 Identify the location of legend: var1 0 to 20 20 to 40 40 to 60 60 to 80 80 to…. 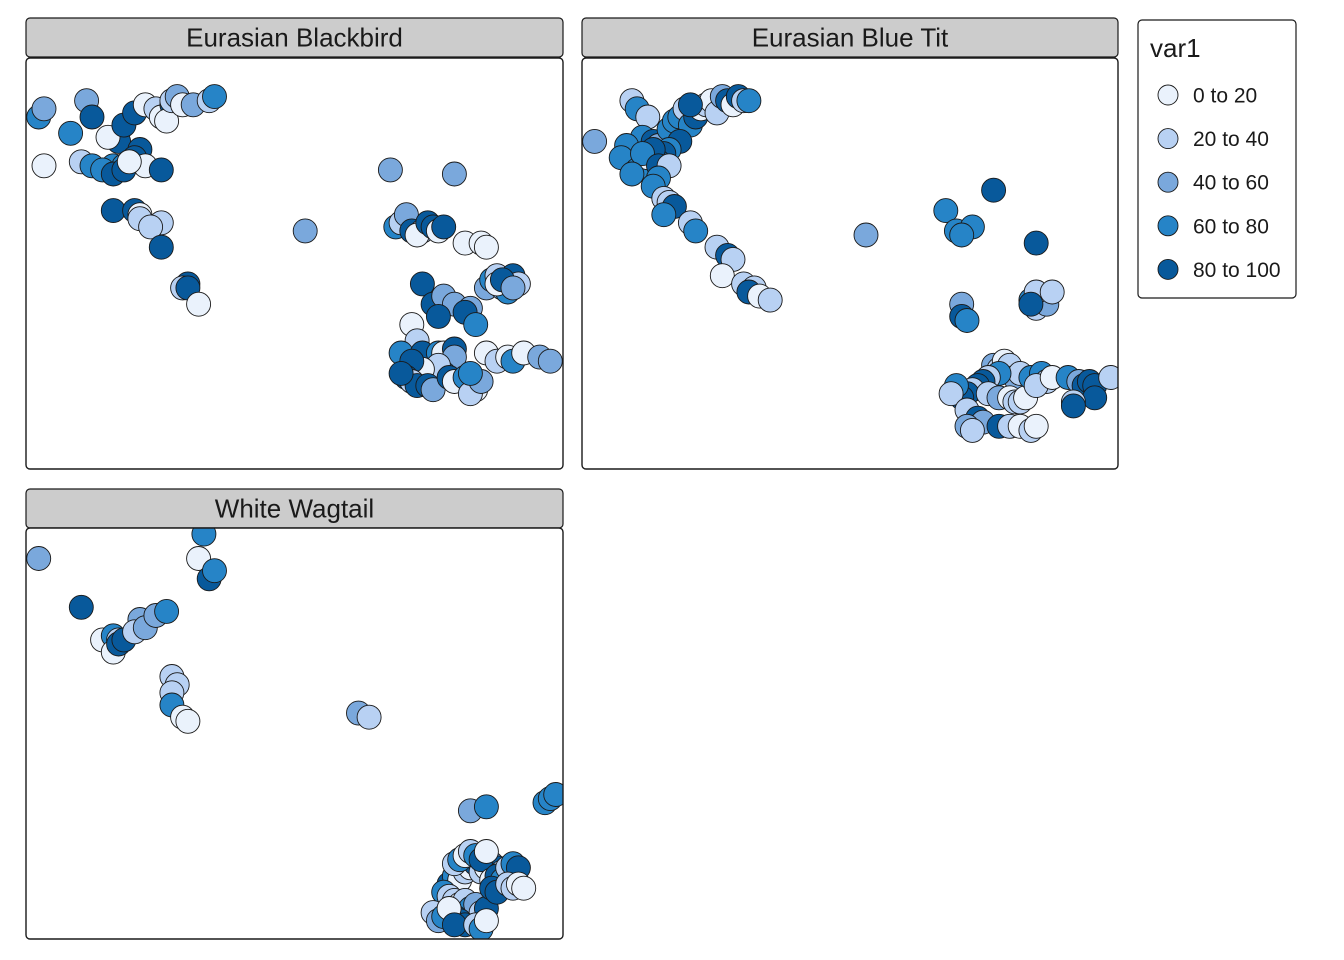
(1217, 159).